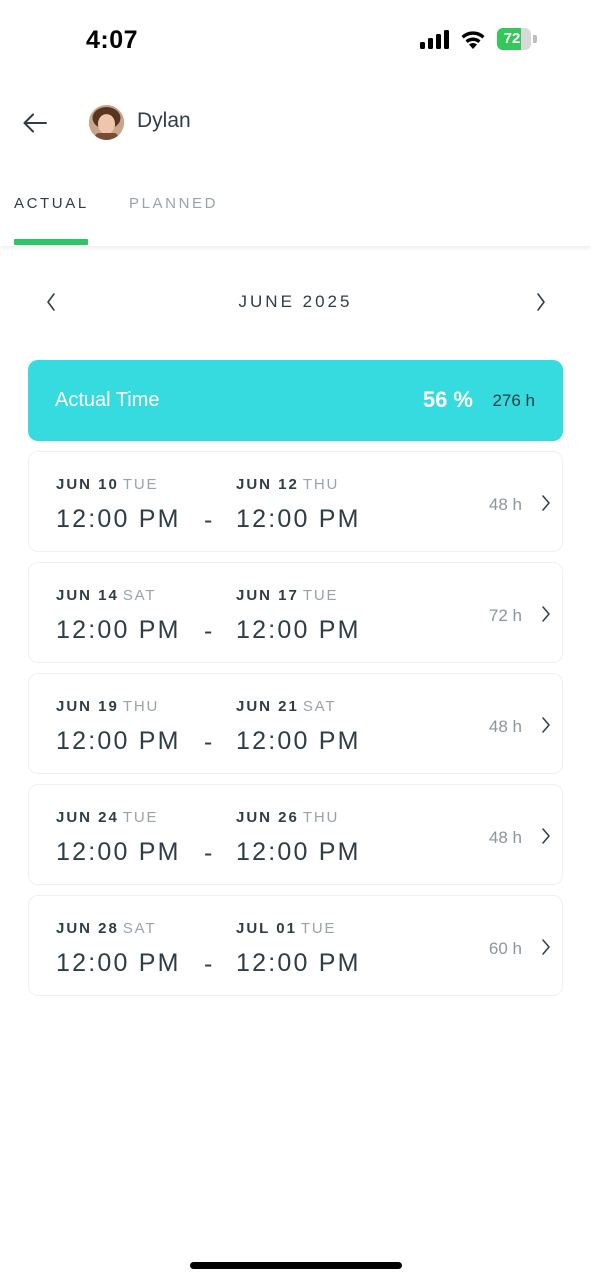 The image size is (591, 1280). Describe the element at coordinates (87, 928) in the screenshot. I see `start-date-value: JUN 28` at that location.